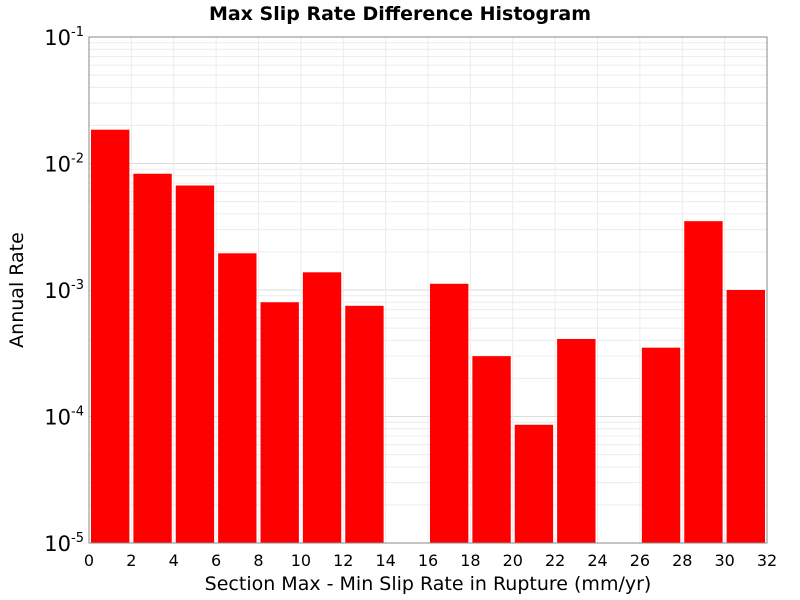  Describe the element at coordinates (385, 560) in the screenshot. I see `x-tick-label: 14` at that location.